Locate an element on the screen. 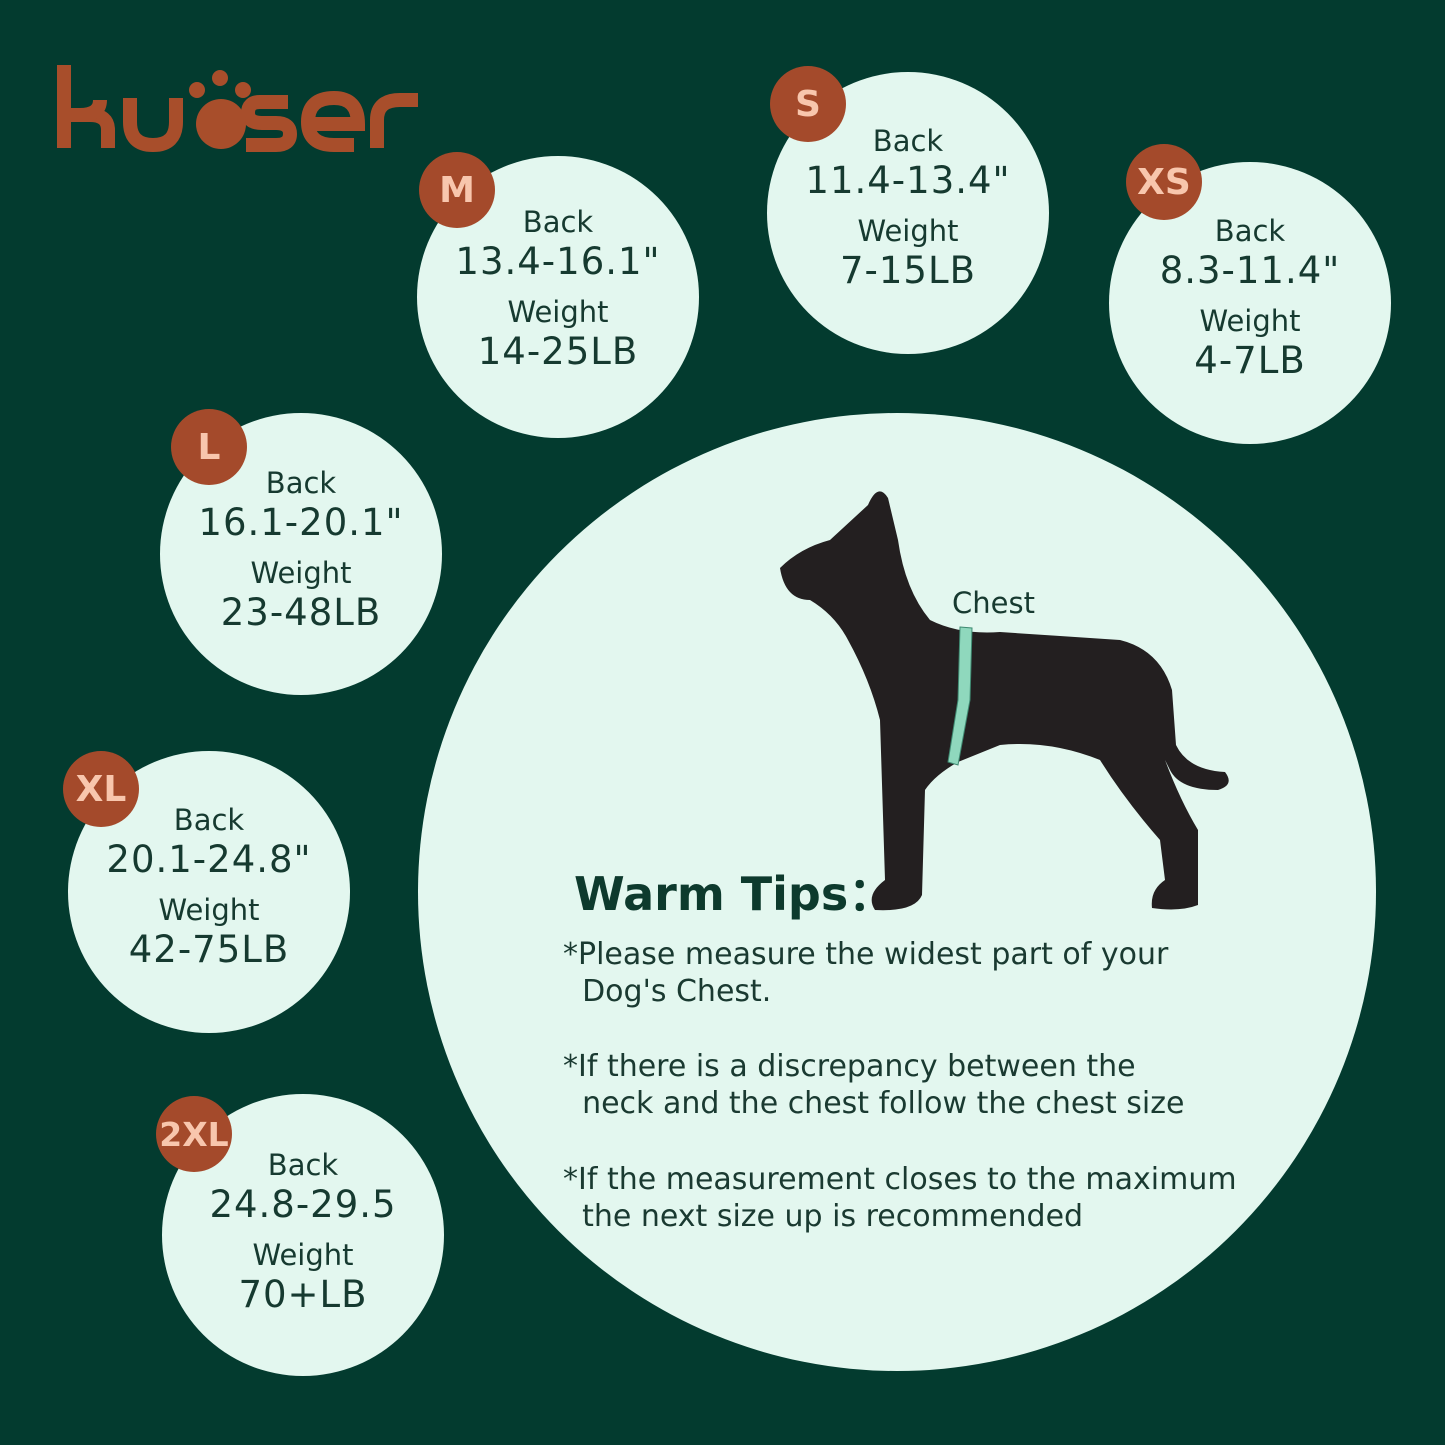  size-badge-2xl: 2XL is located at coordinates (194, 1134).